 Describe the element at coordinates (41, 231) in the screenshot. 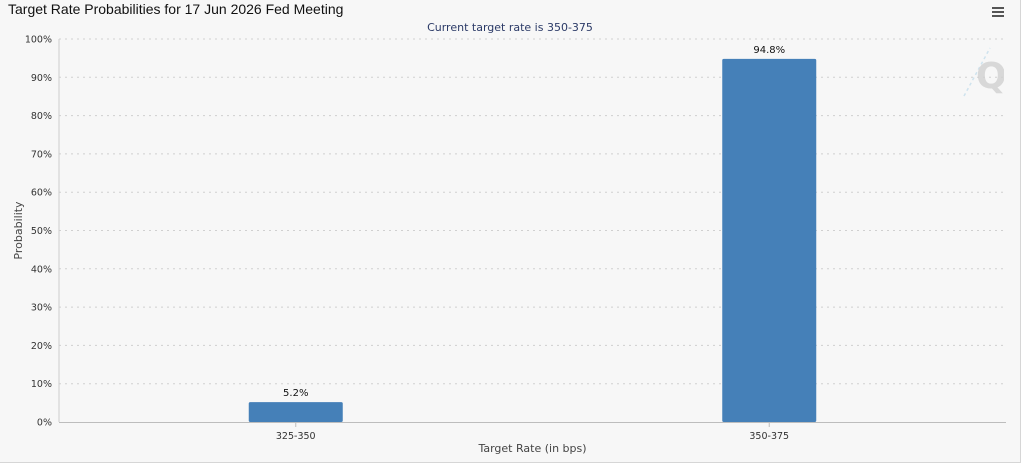

I see `y-tick-label: 50%` at that location.